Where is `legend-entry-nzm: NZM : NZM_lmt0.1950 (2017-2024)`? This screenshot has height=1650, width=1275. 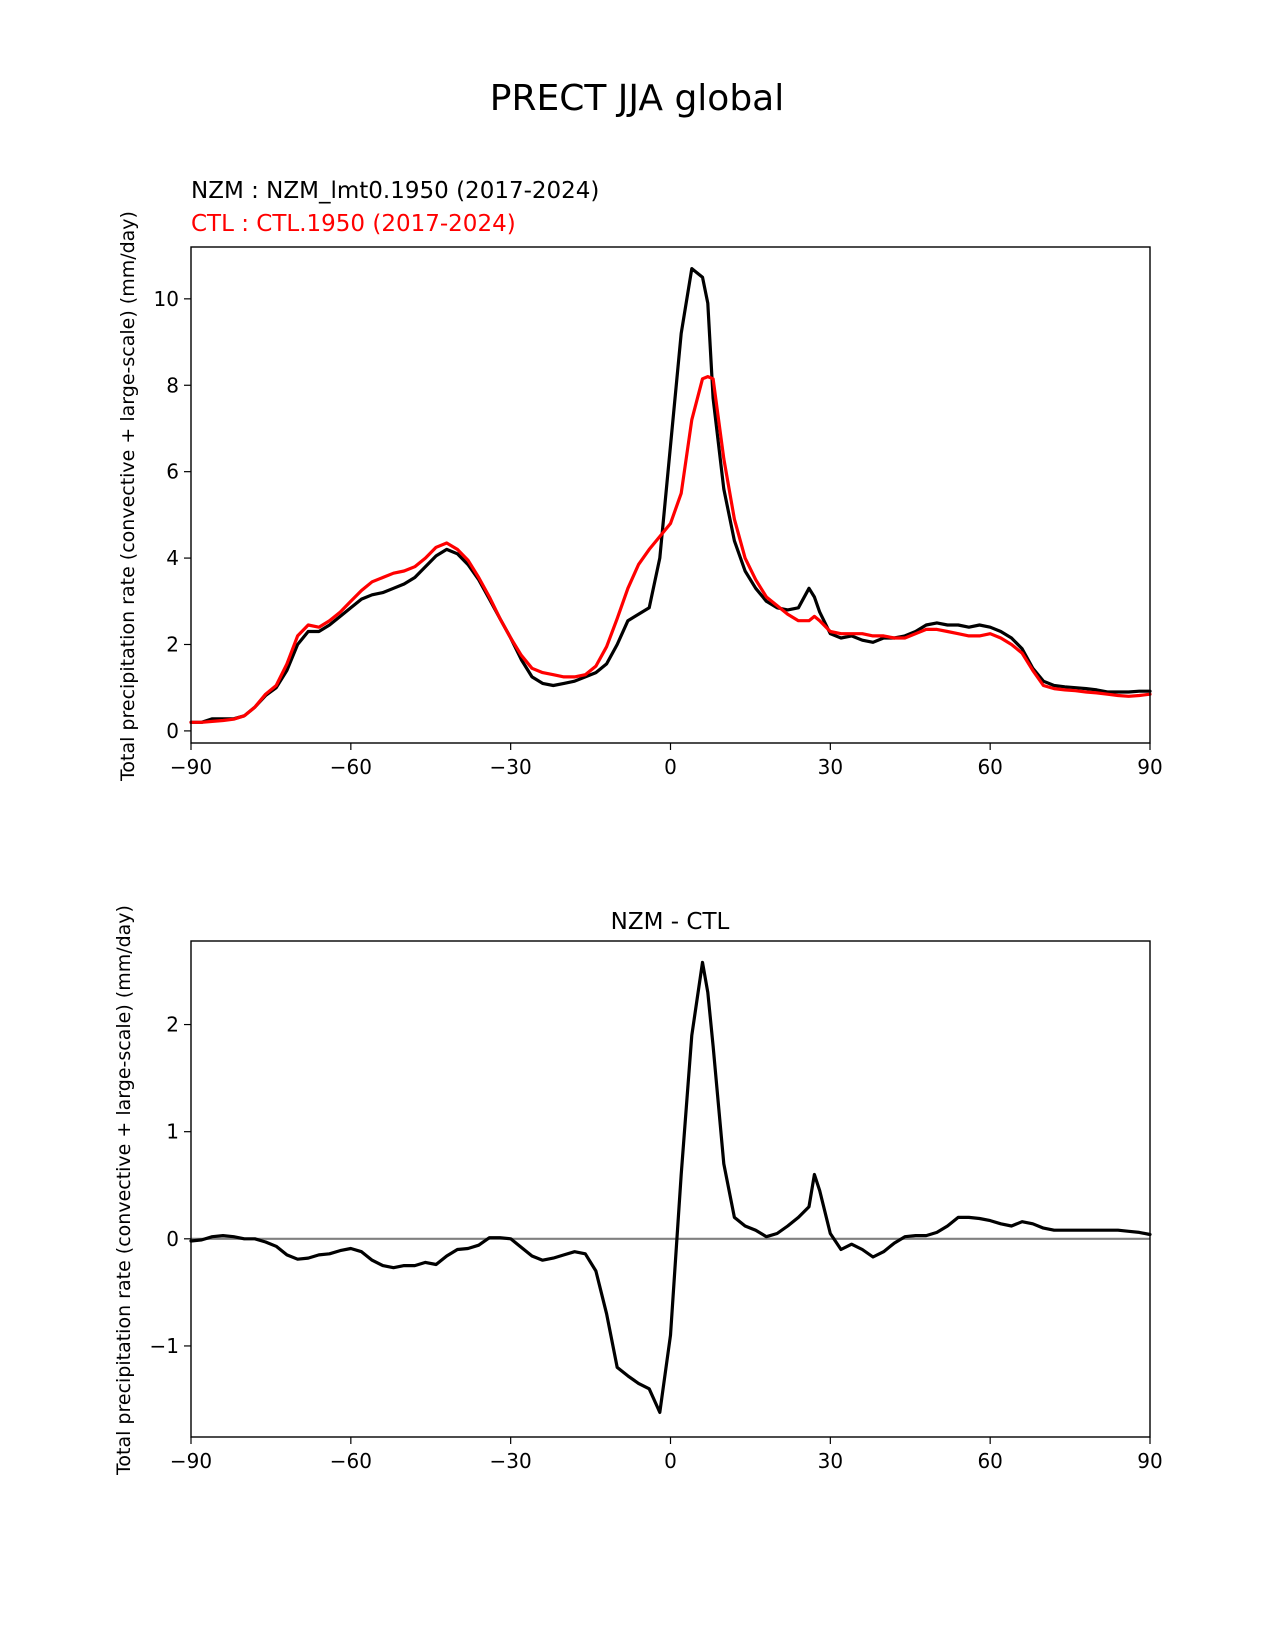
legend-entry-nzm: NZM : NZM_lmt0.1950 (2017-2024) is located at coordinates (395, 191).